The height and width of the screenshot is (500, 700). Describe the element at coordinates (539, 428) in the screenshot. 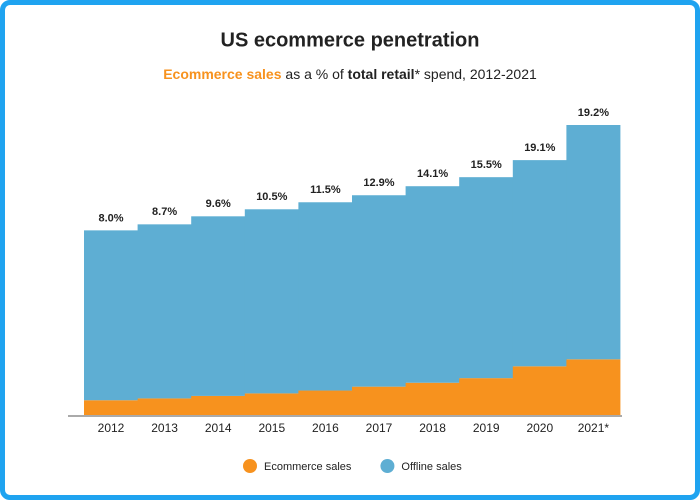

I see `x-tick-label: 2020` at that location.